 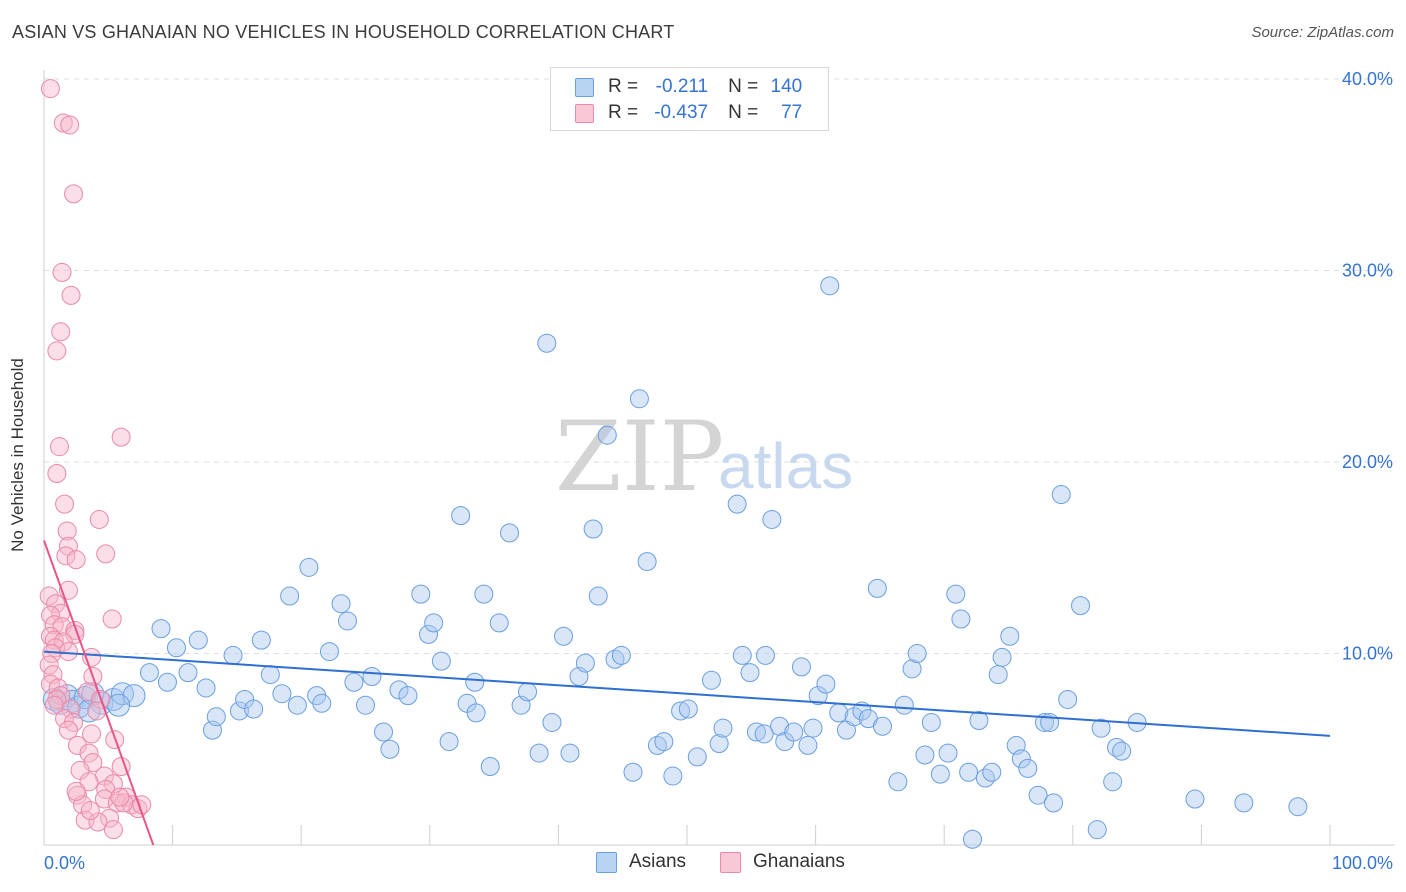 I want to click on watermark: ZIP atlas, so click(x=704, y=457).